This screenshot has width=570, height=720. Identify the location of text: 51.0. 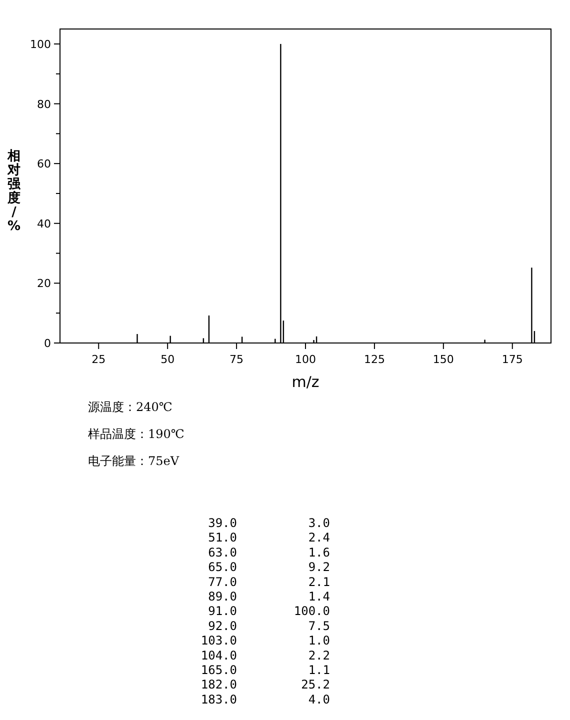
(222, 537).